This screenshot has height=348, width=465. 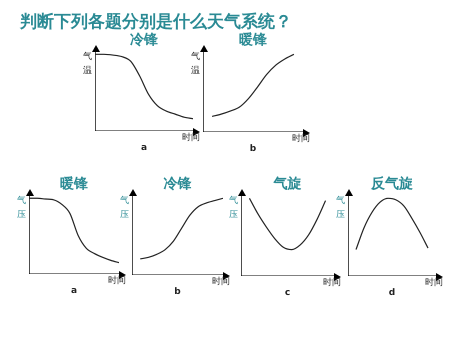 I want to click on text: 判断下列各题分别是什么天气系统？, so click(x=156, y=22).